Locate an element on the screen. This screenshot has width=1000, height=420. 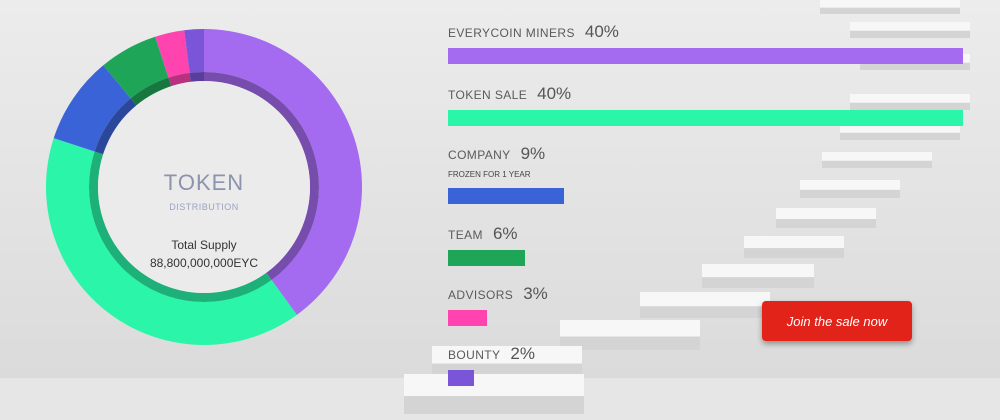
bar-token-sale is located at coordinates (705, 118).